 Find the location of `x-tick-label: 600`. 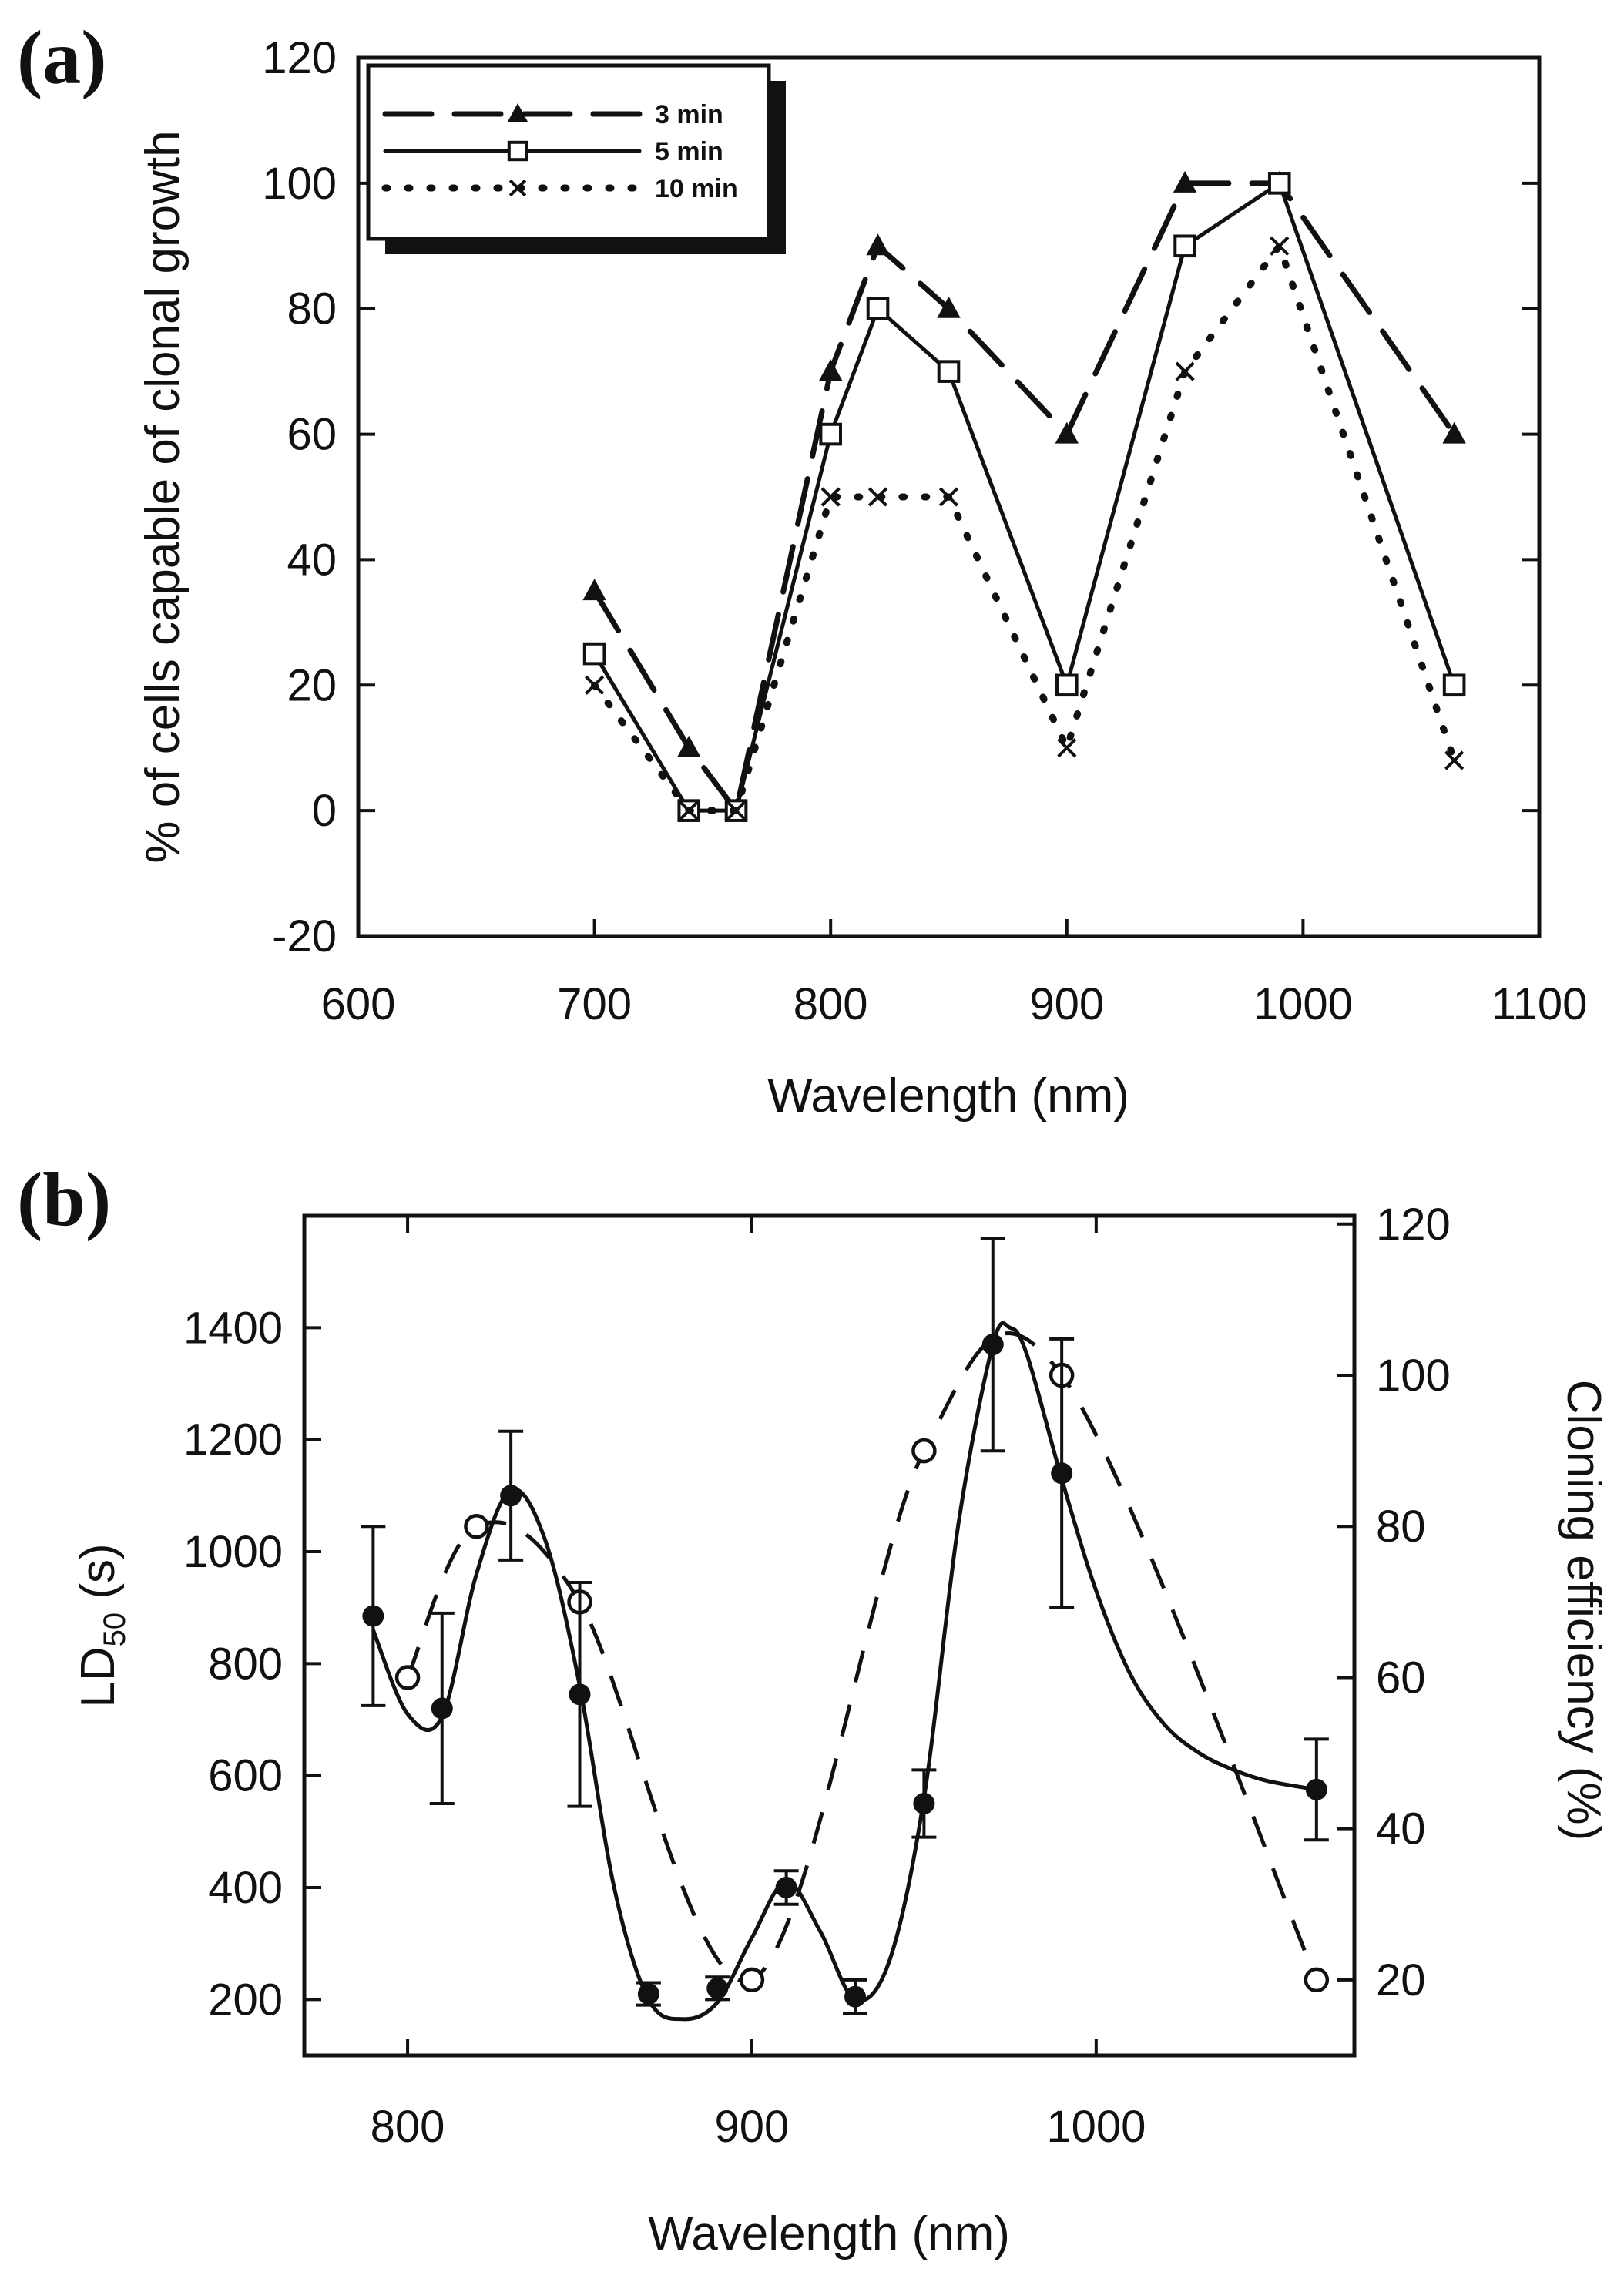

x-tick-label: 600 is located at coordinates (358, 1004).